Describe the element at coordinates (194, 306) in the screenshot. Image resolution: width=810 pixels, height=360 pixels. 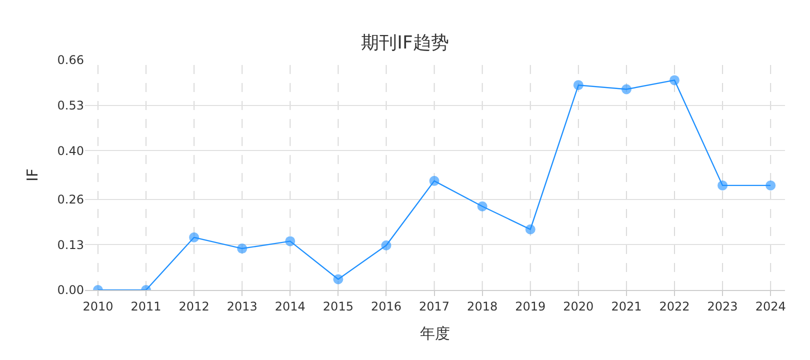
I see `x-tick-label: 2012` at that location.